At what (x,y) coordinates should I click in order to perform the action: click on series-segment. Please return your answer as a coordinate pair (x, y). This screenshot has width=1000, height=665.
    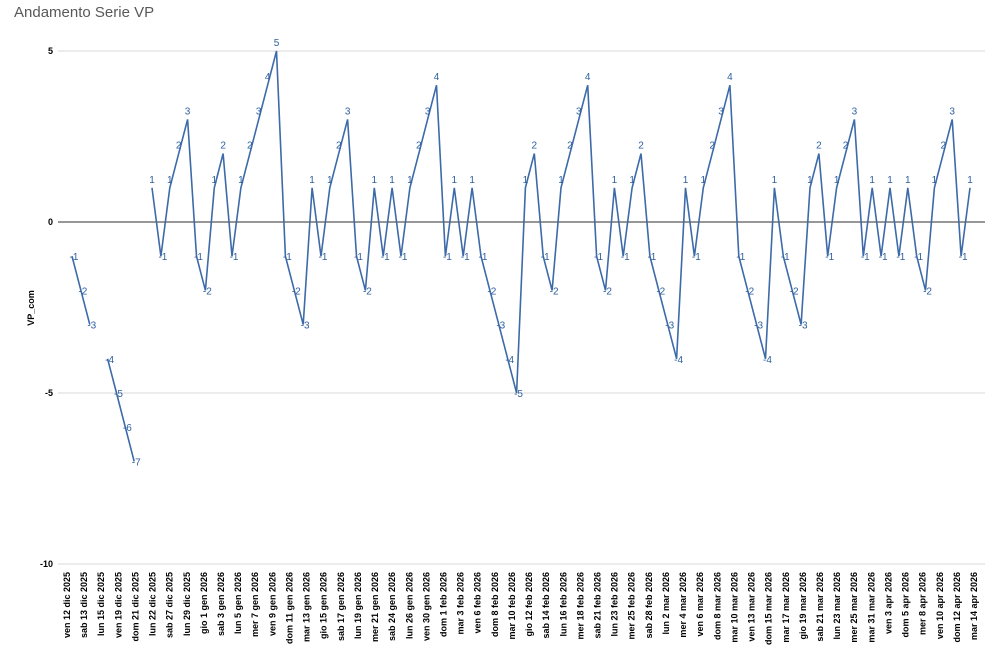
    Looking at the image, I should click on (120, 410).